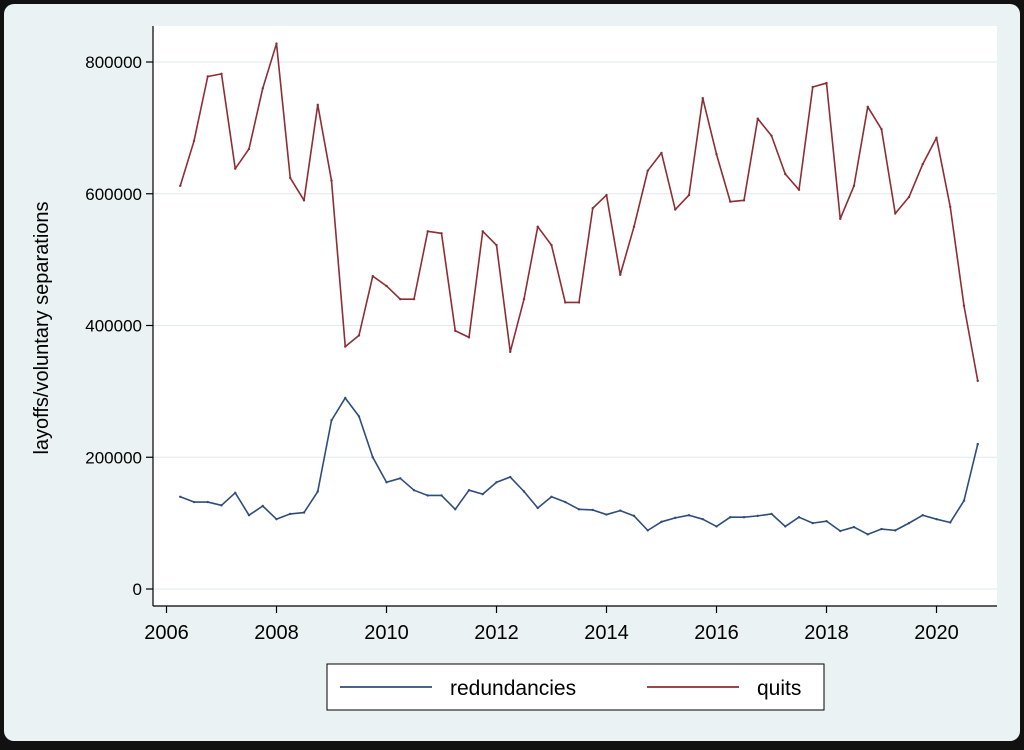 The image size is (1024, 750). I want to click on series-redundancies, so click(579, 466).